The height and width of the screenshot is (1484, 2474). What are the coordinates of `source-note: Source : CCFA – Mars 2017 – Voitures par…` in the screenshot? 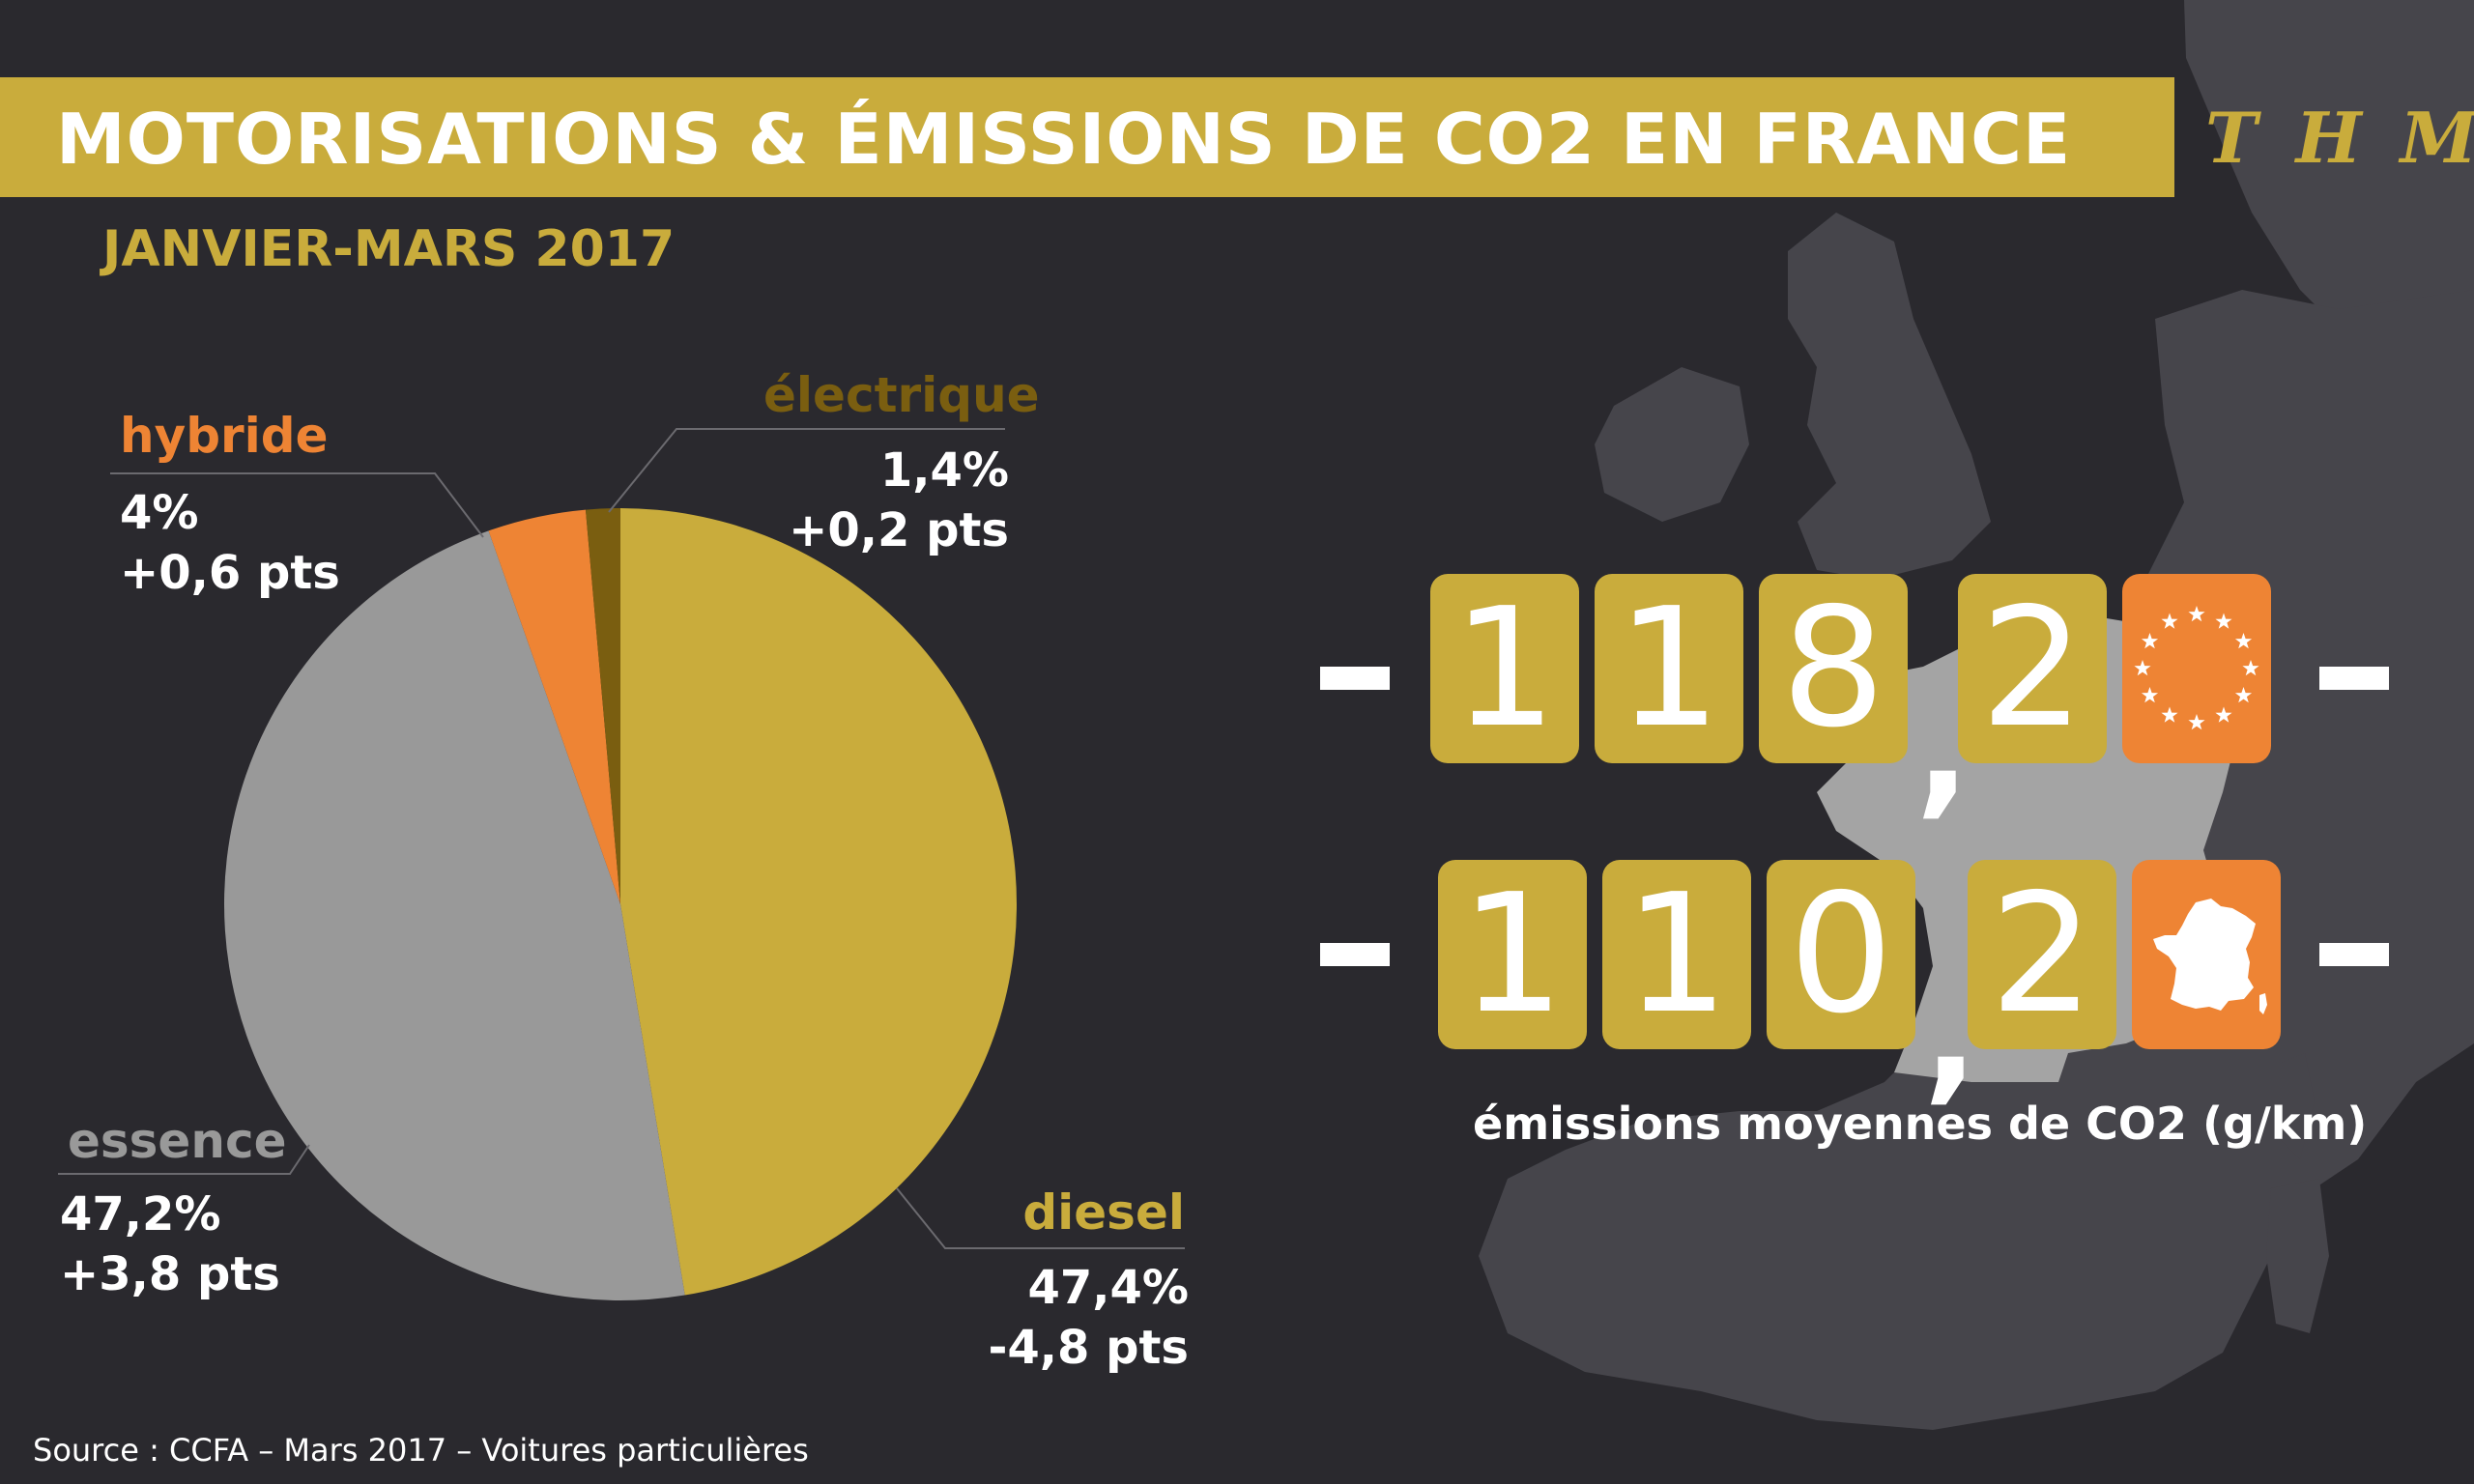 It's located at (421, 1451).